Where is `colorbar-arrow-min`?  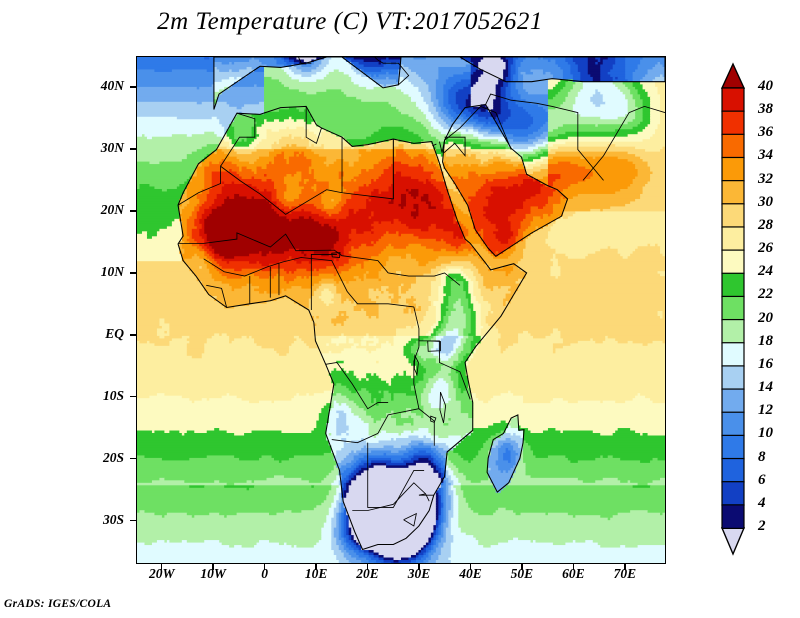 colorbar-arrow-min is located at coordinates (733, 541).